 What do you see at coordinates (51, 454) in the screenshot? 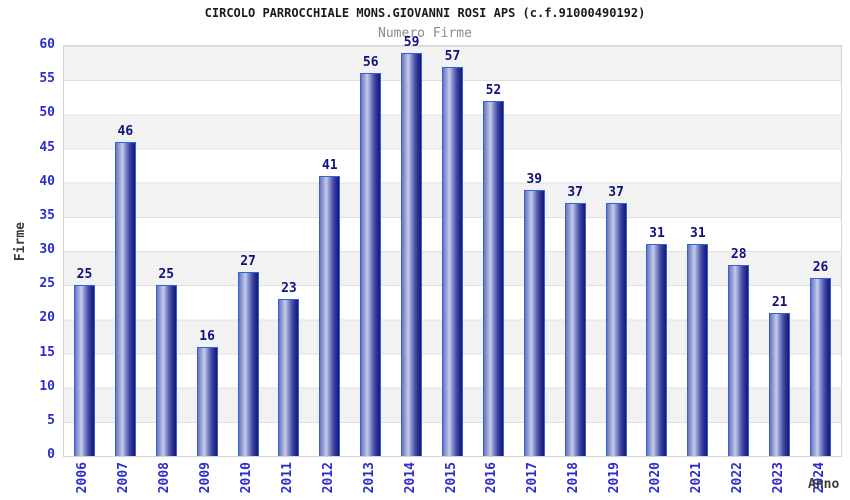
I see `y-tick-label: 0` at bounding box center [51, 454].